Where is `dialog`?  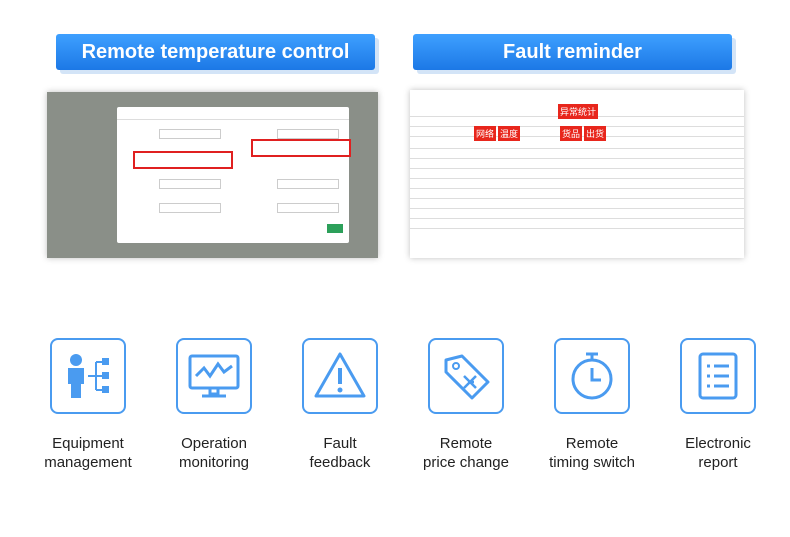
dialog is located at coordinates (234, 175).